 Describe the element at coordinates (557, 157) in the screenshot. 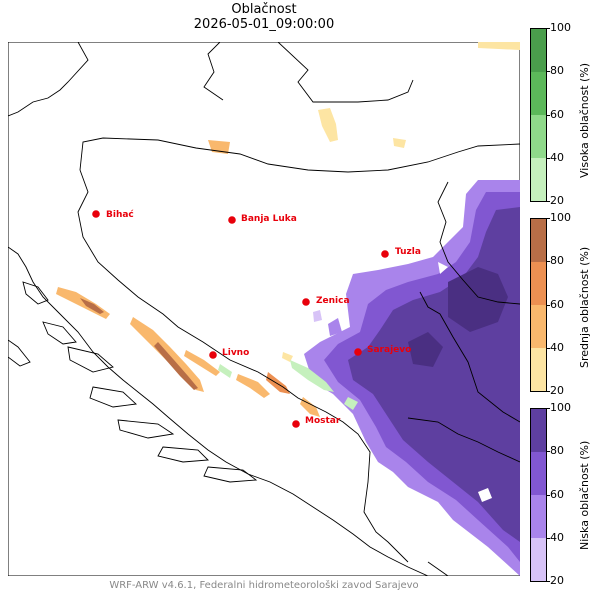

I see `colorbar-visoka-tick: 40` at that location.